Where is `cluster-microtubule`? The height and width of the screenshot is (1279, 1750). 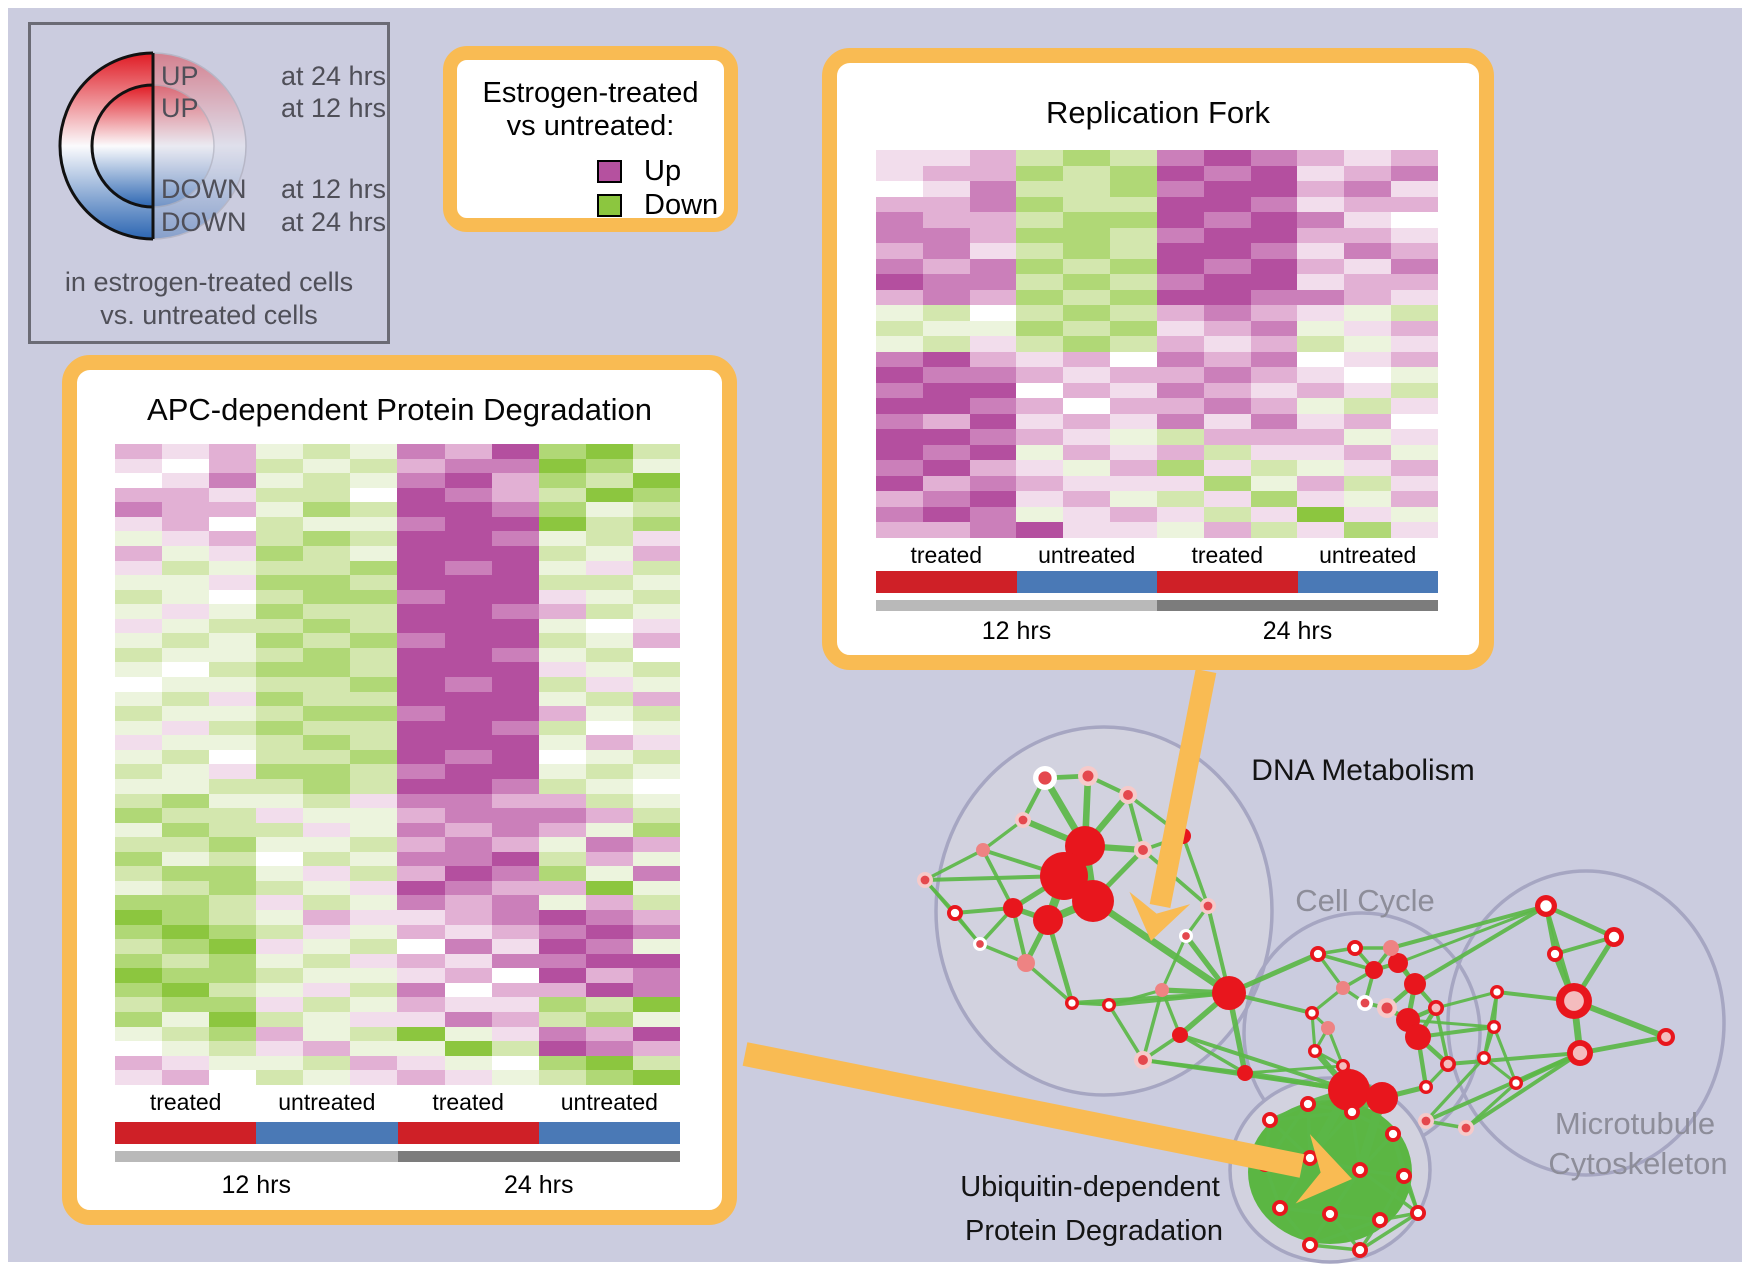
cluster-microtubule is located at coordinates (1586, 1023).